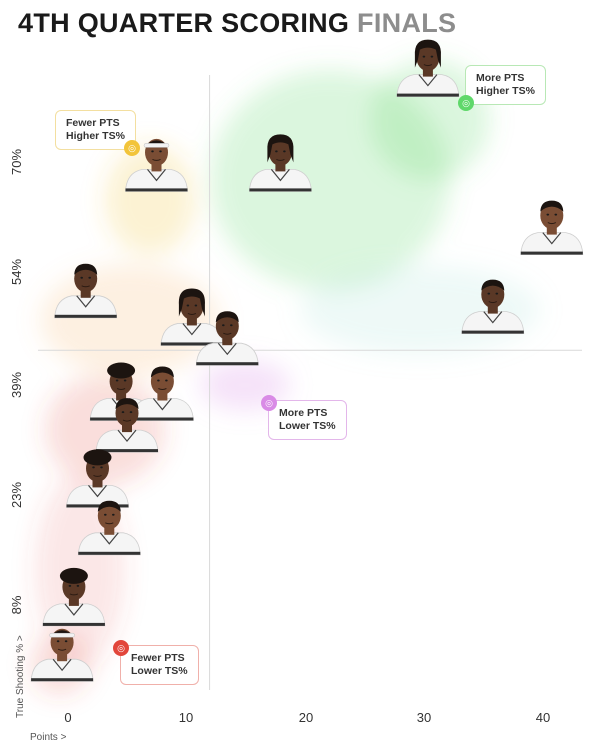  Describe the element at coordinates (184, 23) in the screenshot. I see `title-main: 4TH QUARTER SCORING` at that location.